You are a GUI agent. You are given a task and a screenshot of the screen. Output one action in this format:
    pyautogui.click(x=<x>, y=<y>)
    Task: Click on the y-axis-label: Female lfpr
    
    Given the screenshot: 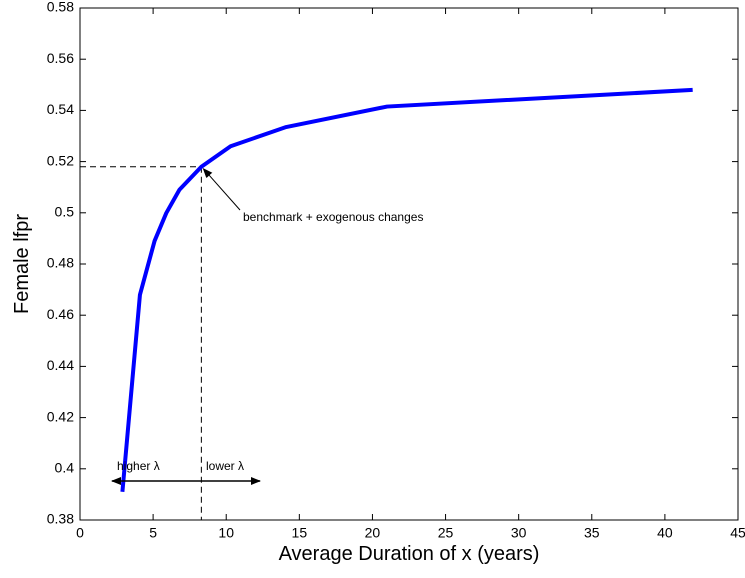 What is the action you would take?
    pyautogui.click(x=22, y=264)
    